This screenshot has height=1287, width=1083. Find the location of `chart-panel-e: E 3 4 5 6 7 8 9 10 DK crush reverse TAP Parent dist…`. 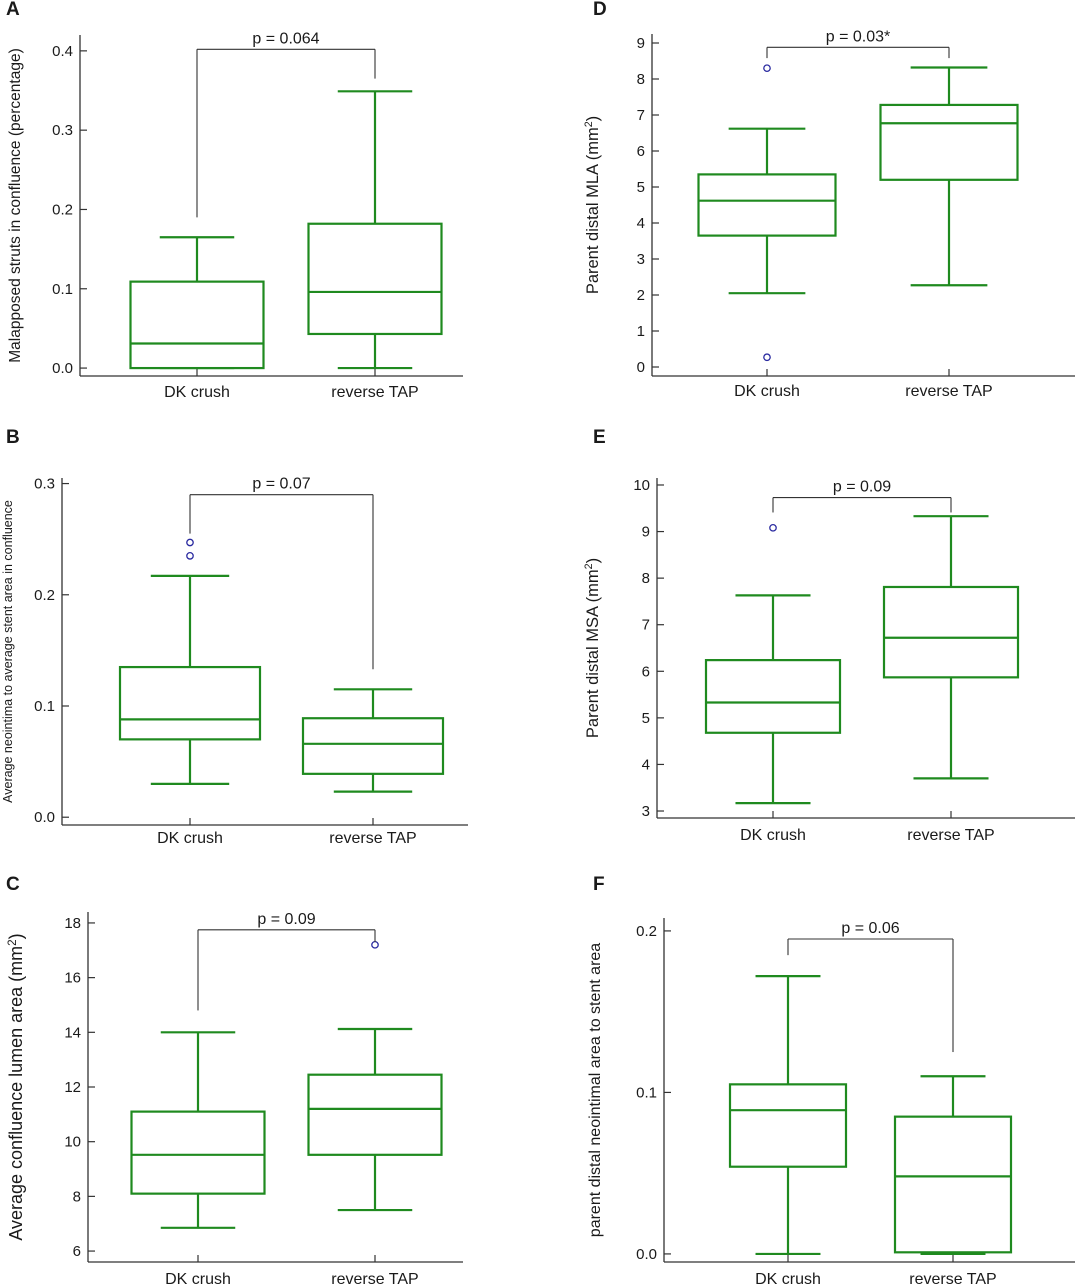

chart-panel-e: E 3 4 5 6 7 8 9 10 DK crush reverse TAP Parent dist… is located at coordinates (829, 635).